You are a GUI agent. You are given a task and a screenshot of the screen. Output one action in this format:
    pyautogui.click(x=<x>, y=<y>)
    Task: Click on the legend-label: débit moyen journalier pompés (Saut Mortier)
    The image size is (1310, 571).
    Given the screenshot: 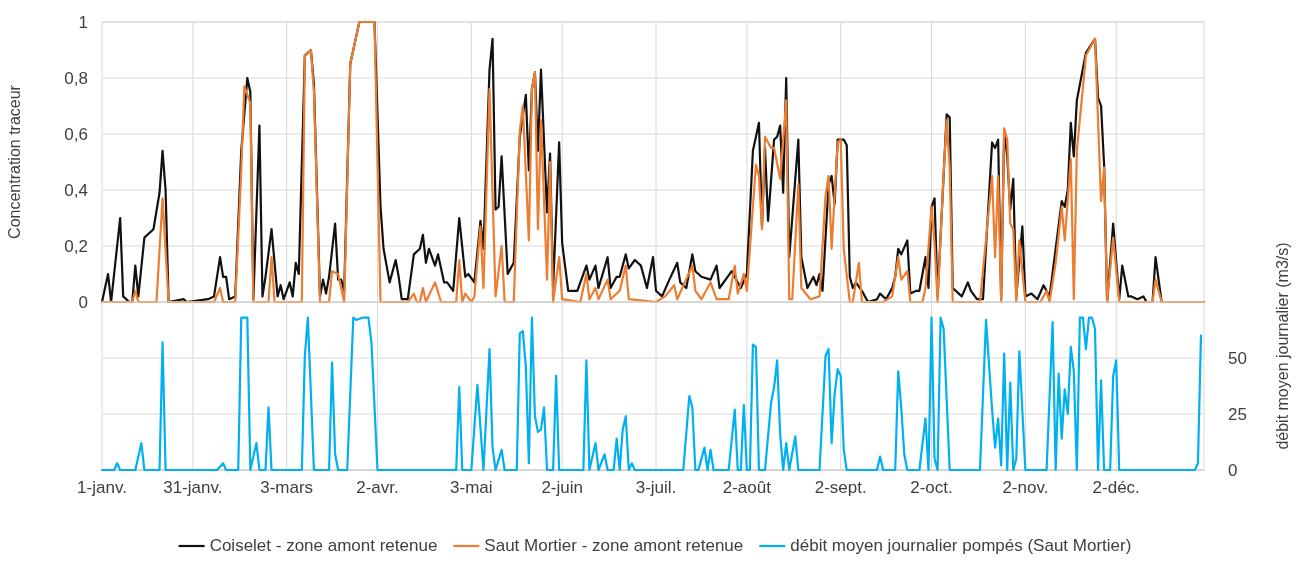 What is the action you would take?
    pyautogui.click(x=961, y=545)
    